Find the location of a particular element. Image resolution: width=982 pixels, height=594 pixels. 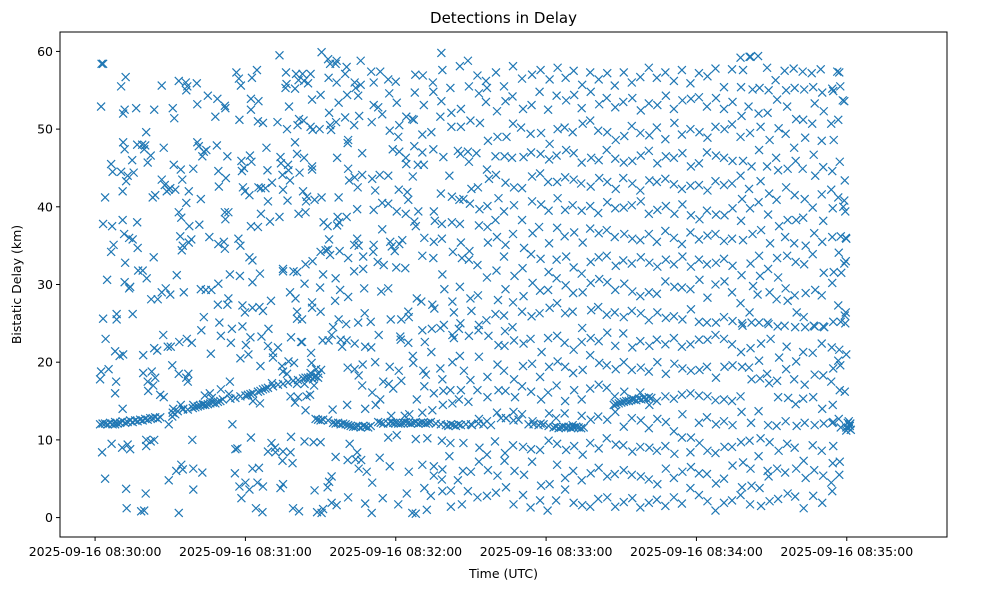

x-tick-label: 2025-09-16 08:34:00 is located at coordinates (696, 551).